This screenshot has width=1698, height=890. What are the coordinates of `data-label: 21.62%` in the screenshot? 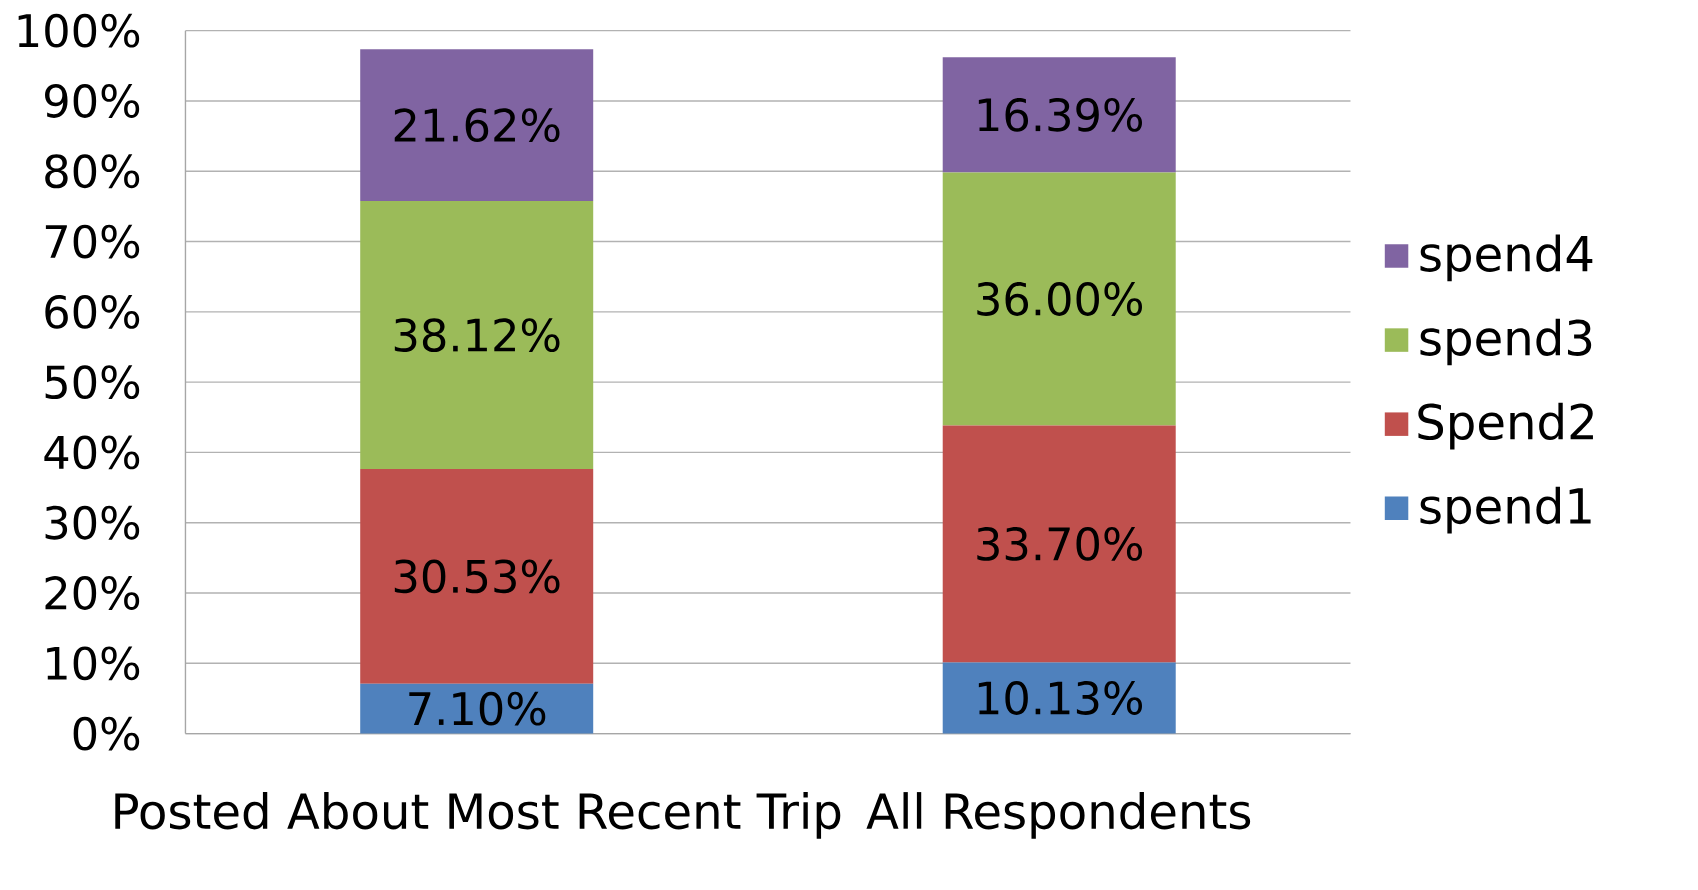 It's located at (477, 125).